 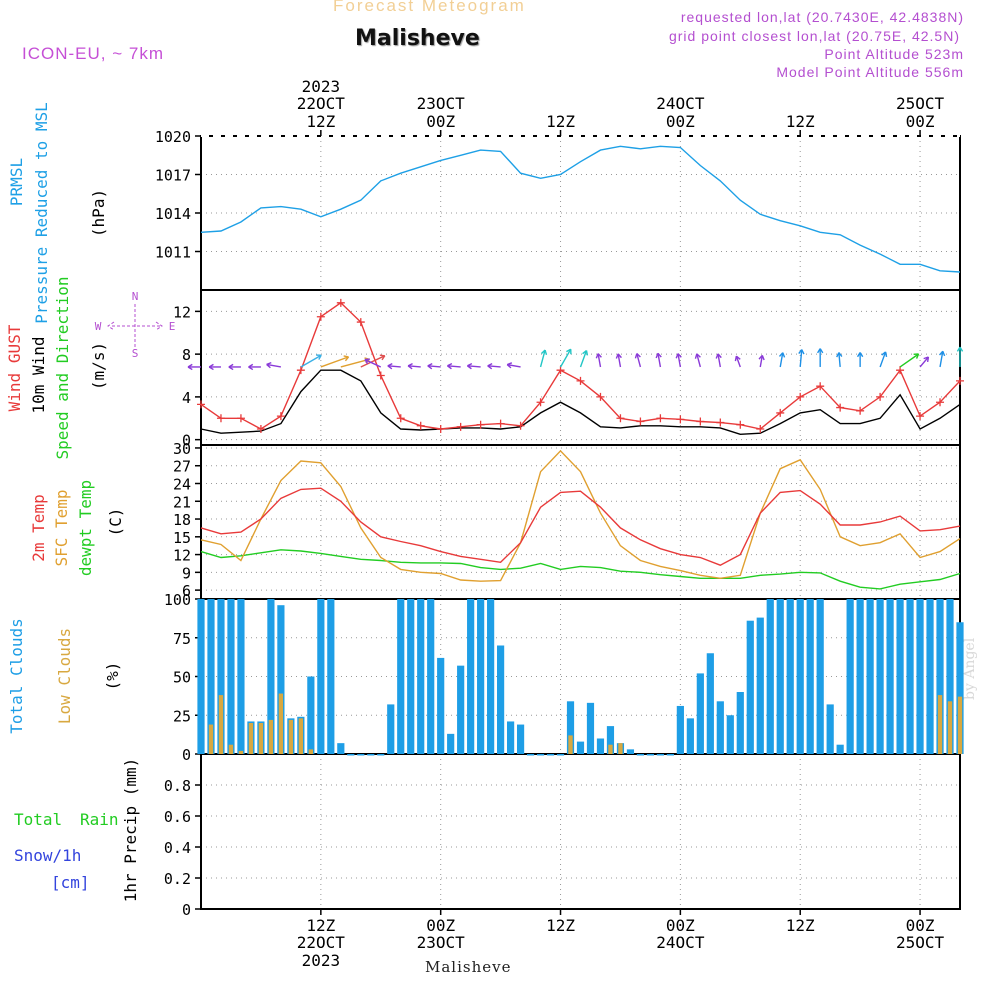 What do you see at coordinates (70, 882) in the screenshot?
I see `precip-unit-cm: [cm]` at bounding box center [70, 882].